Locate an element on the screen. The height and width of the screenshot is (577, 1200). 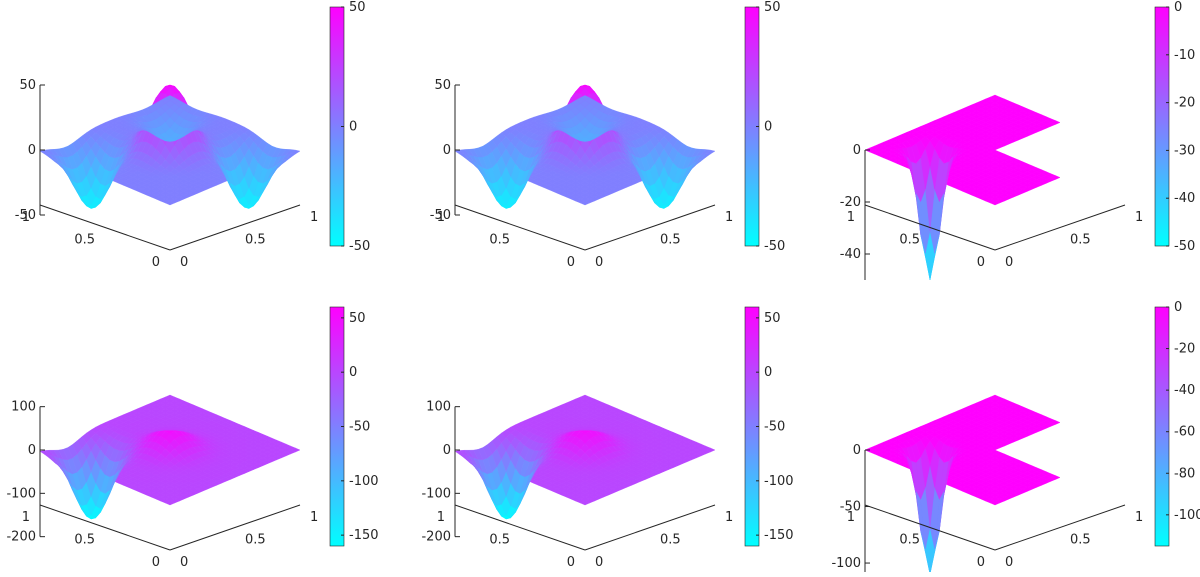
subplot-4: 100 0 -100 -200 1 0.5 0 0 0.5 1 50 0 -50 -100 -150 is located at coordinates (192, 438).